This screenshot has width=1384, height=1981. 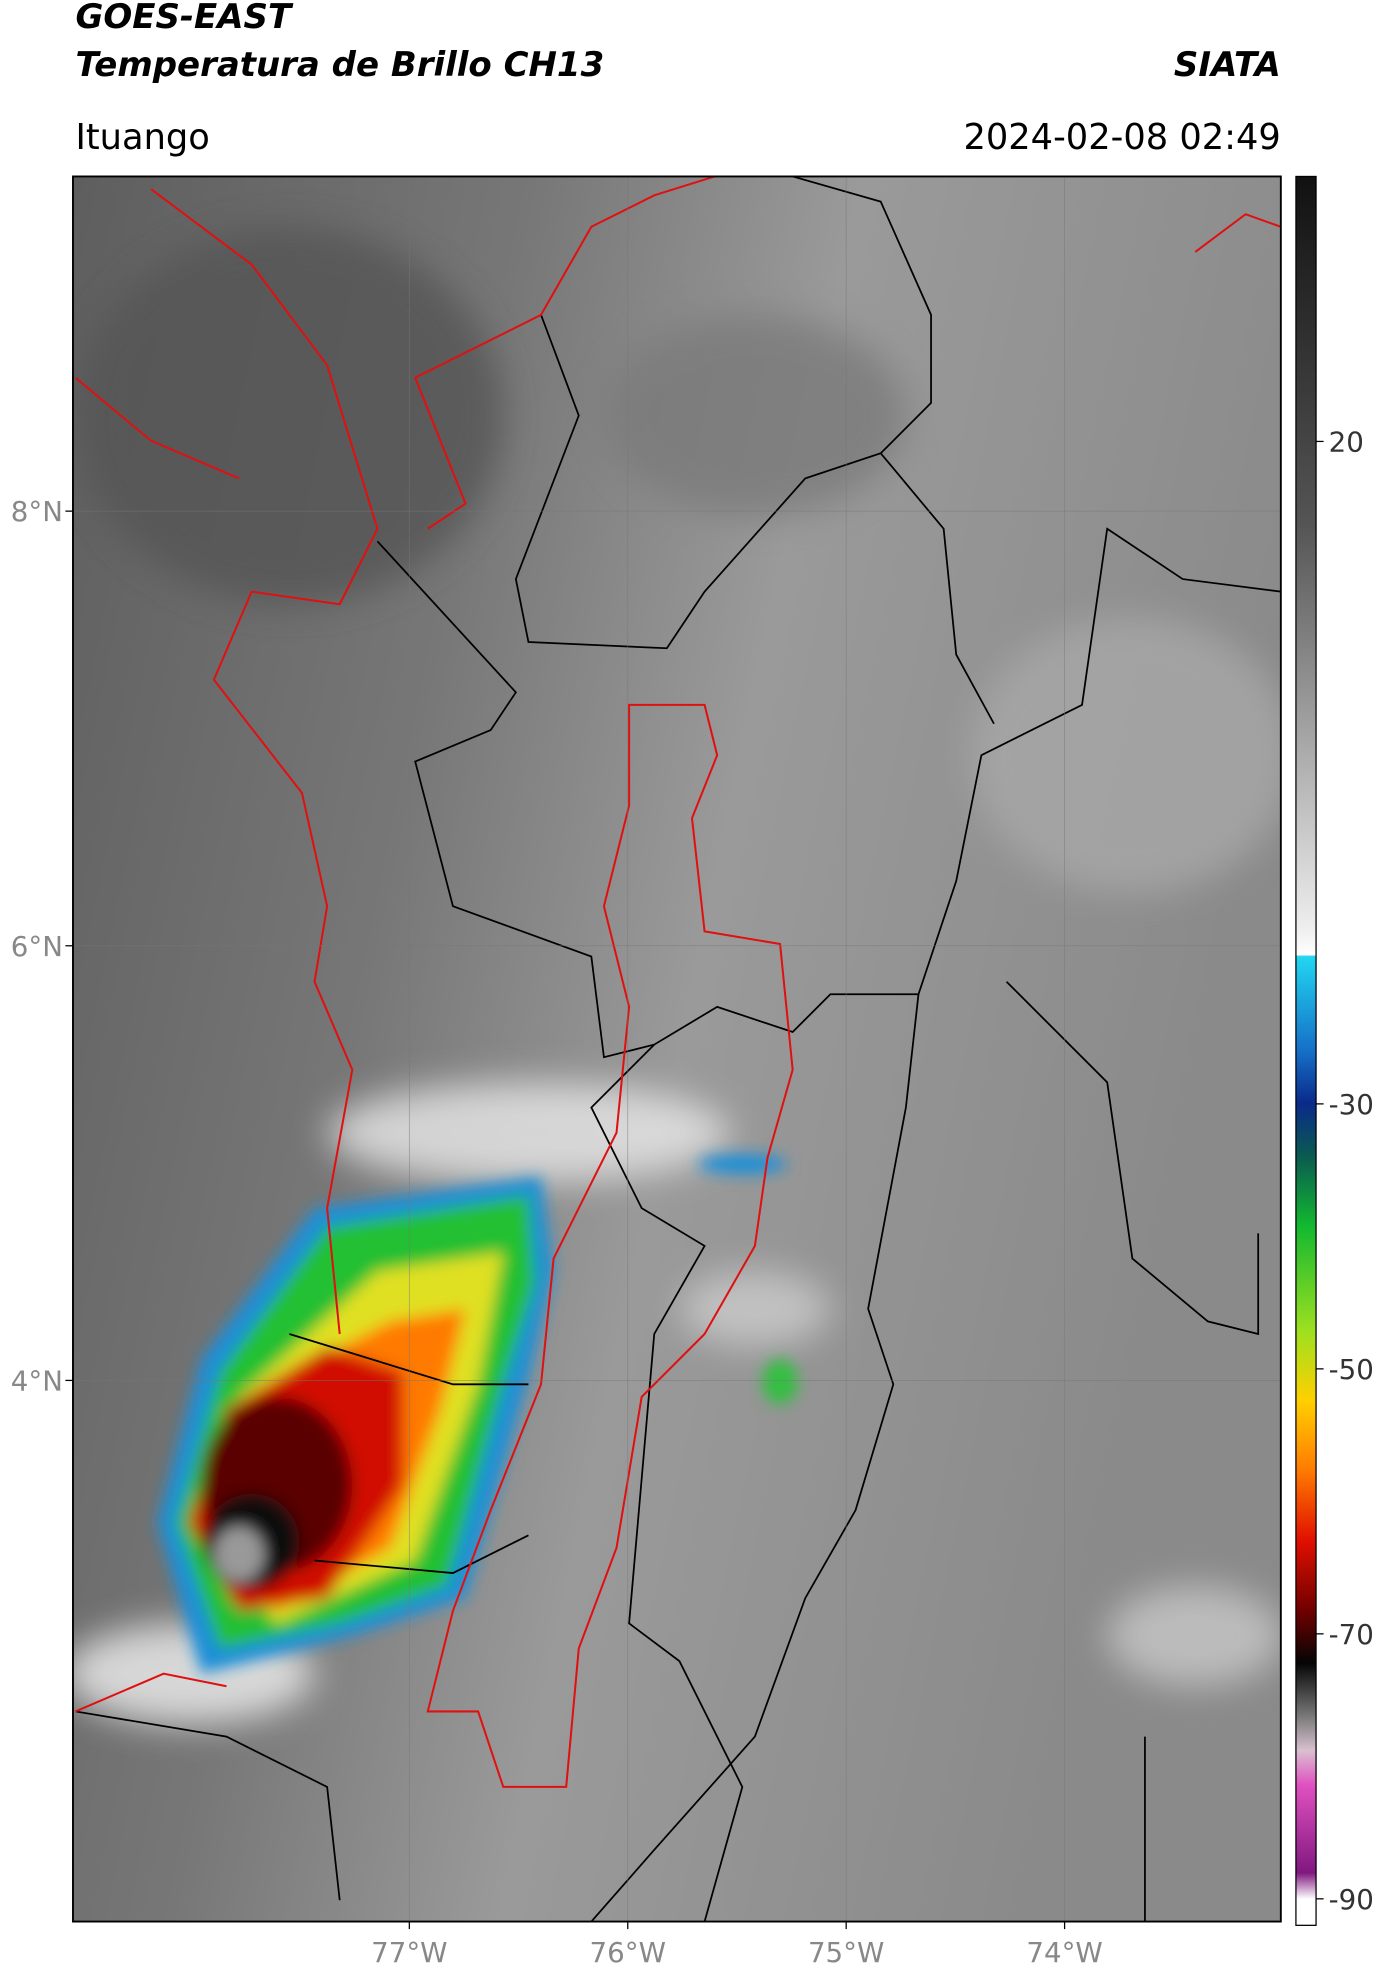 I want to click on datetime: 2024-02-08 02:49, so click(x=1121, y=137).